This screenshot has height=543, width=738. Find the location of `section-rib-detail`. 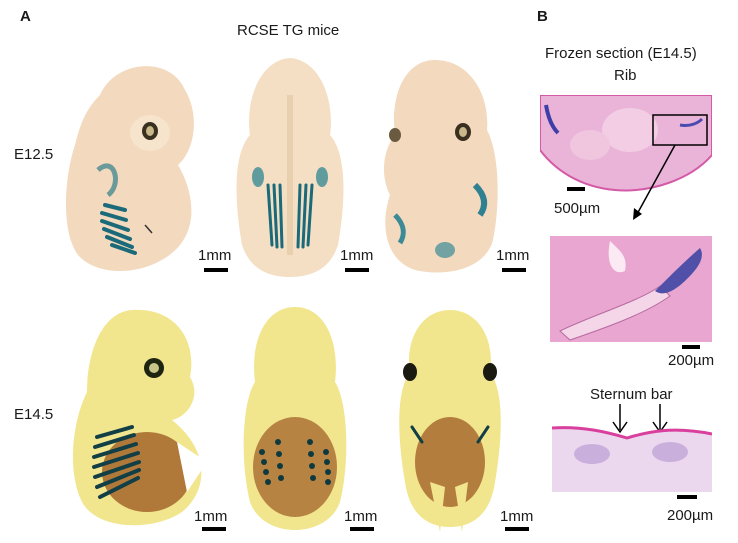

section-rib-detail is located at coordinates (631, 289).